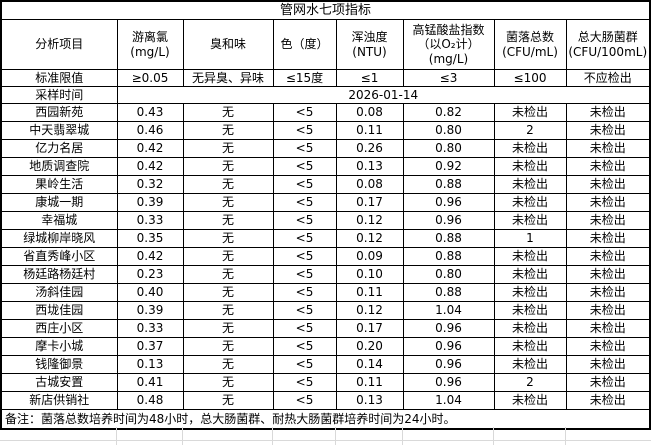  I want to click on value-cell: 1, so click(530, 238).